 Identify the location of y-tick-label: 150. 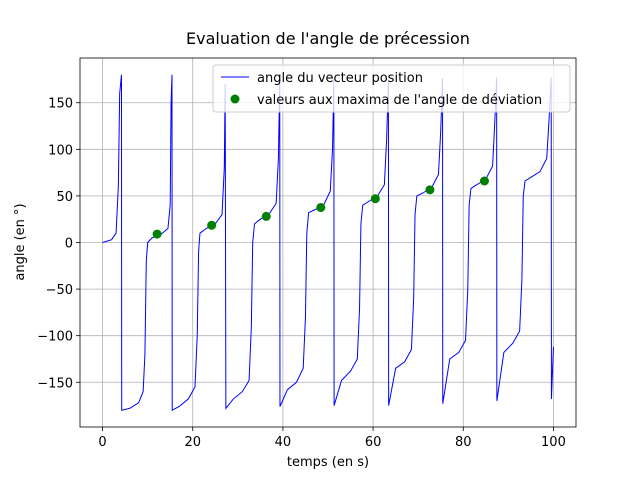
(60, 104).